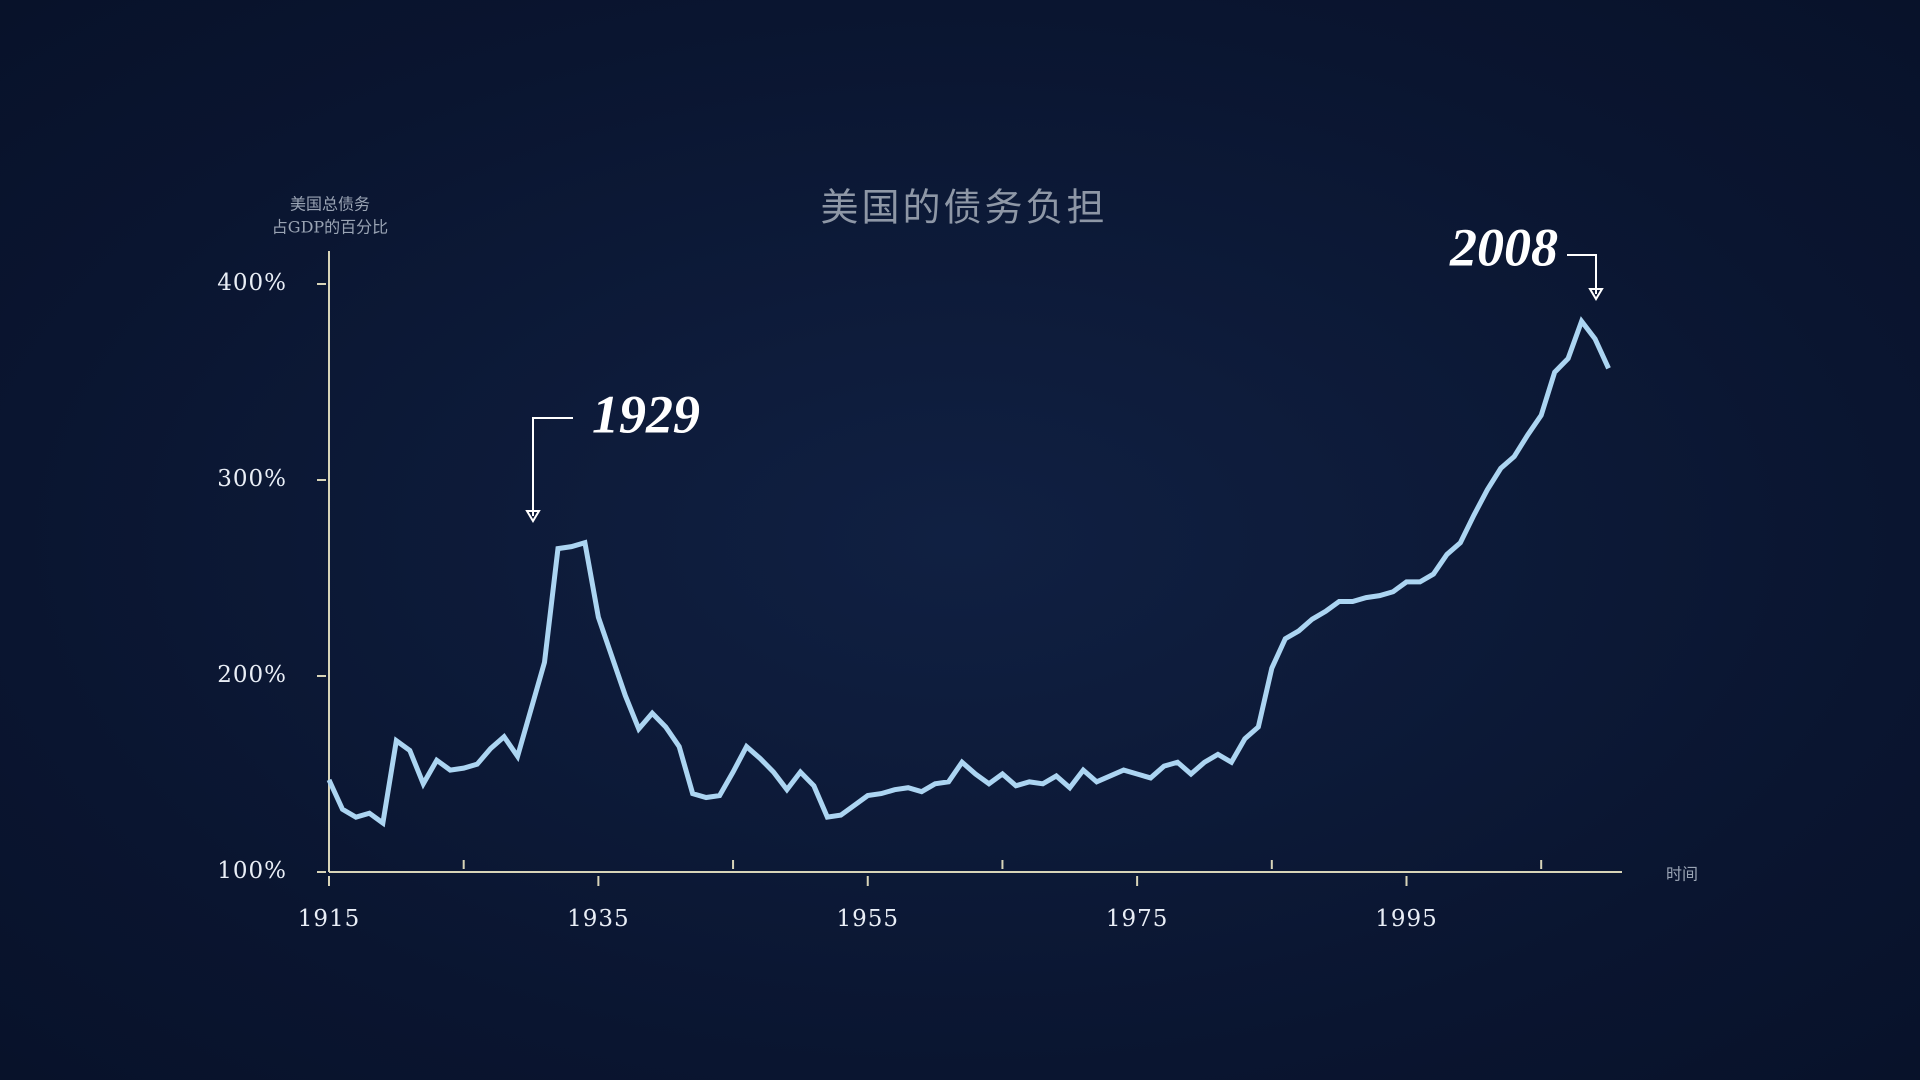  Describe the element at coordinates (252, 479) in the screenshot. I see `y-tick-label: 300%` at that location.